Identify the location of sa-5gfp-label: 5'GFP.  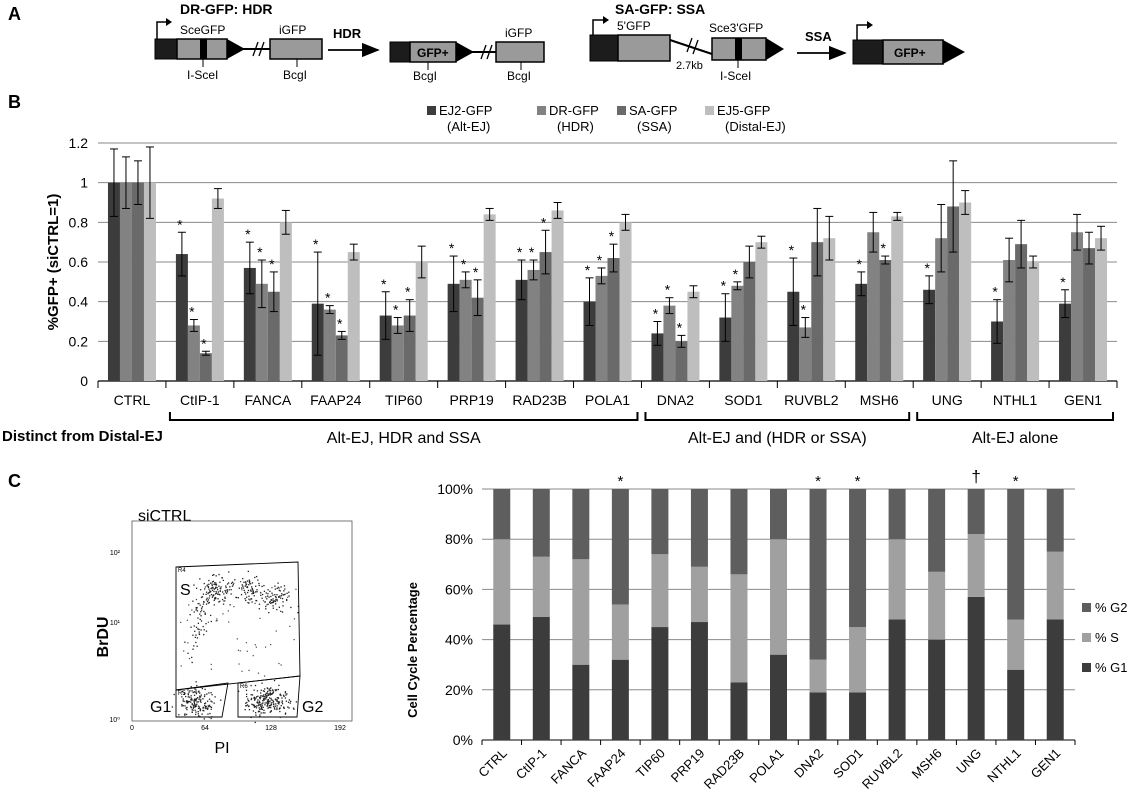
(634, 26).